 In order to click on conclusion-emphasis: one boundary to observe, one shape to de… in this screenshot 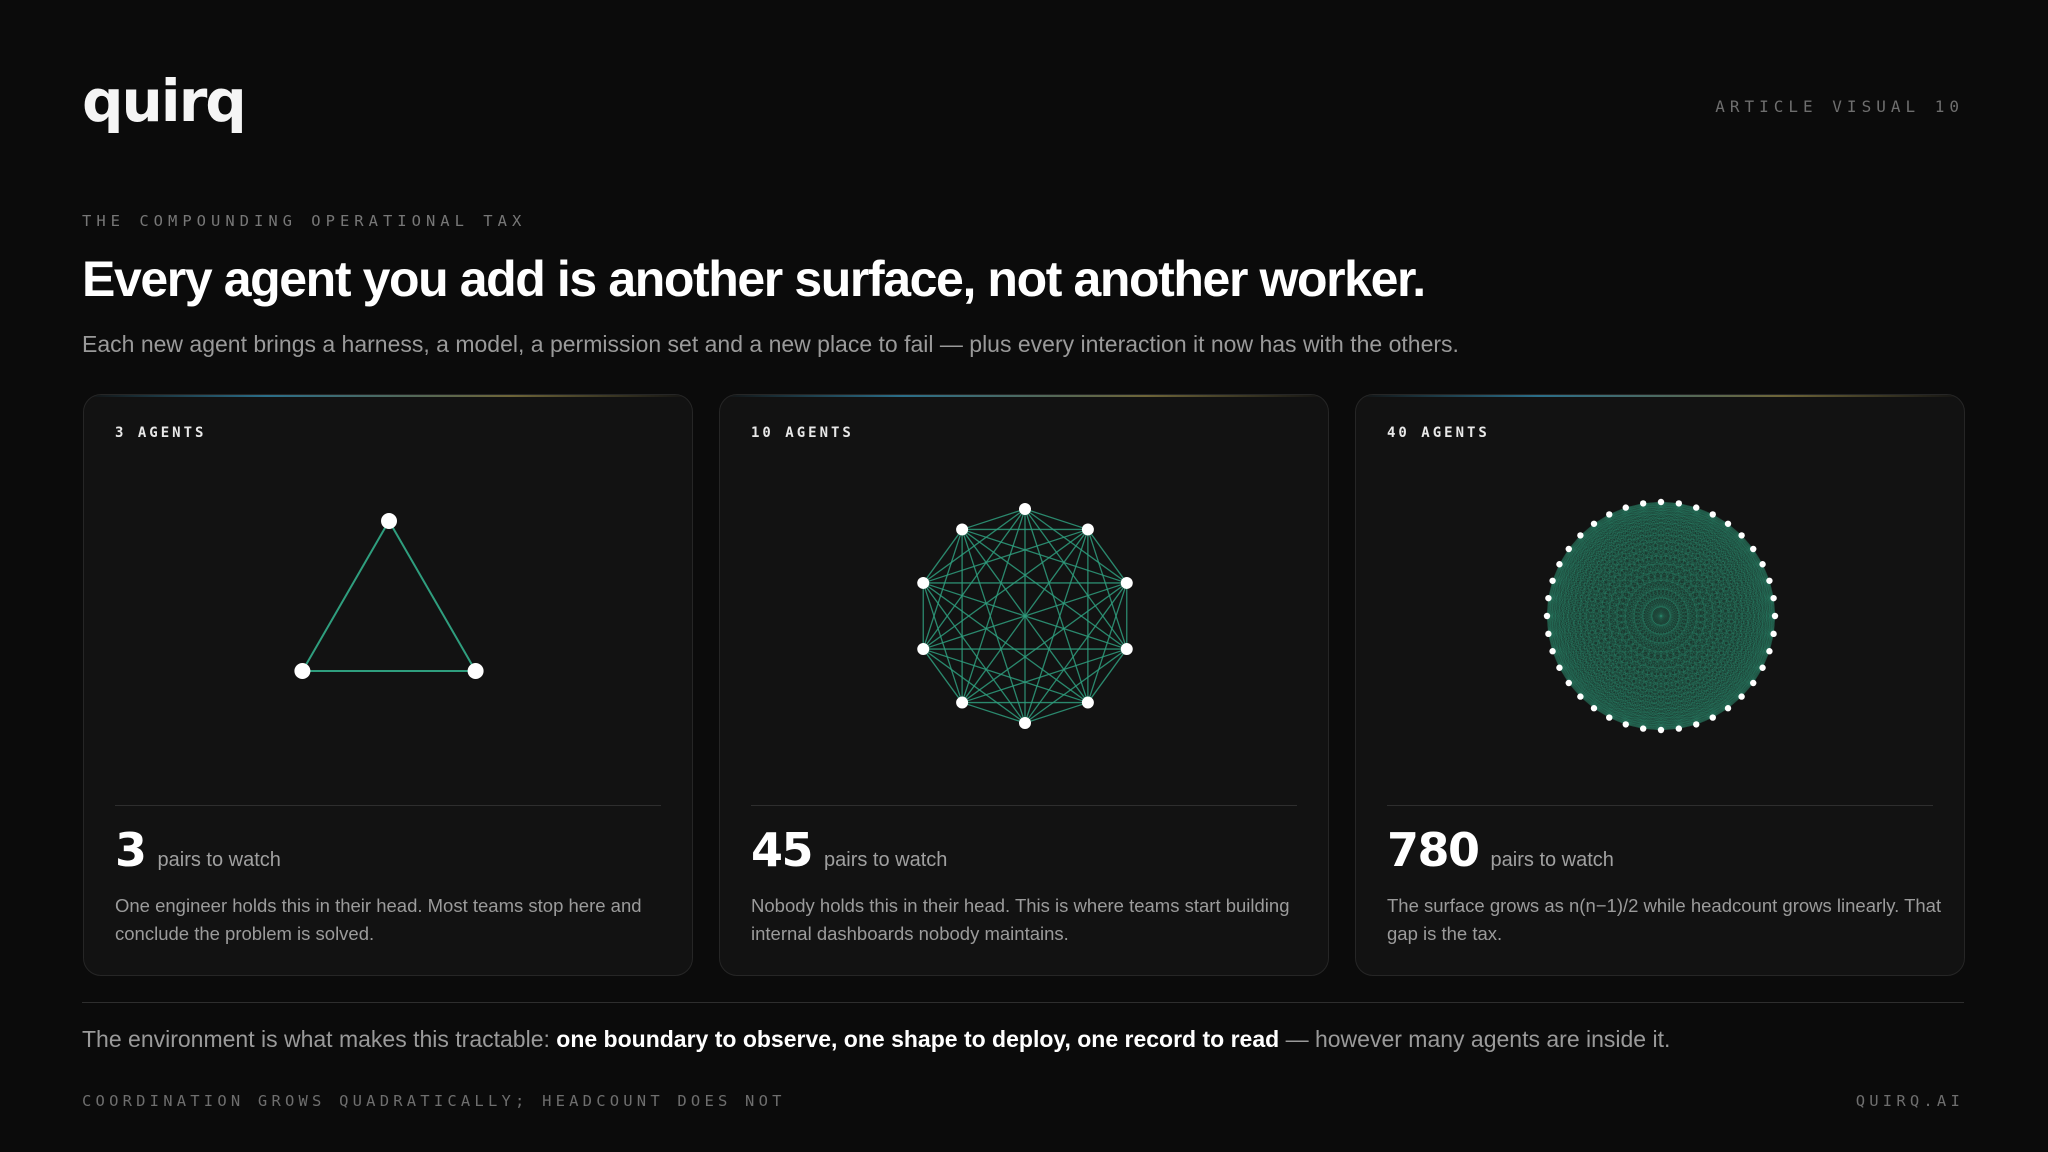, I will do `click(918, 1039)`.